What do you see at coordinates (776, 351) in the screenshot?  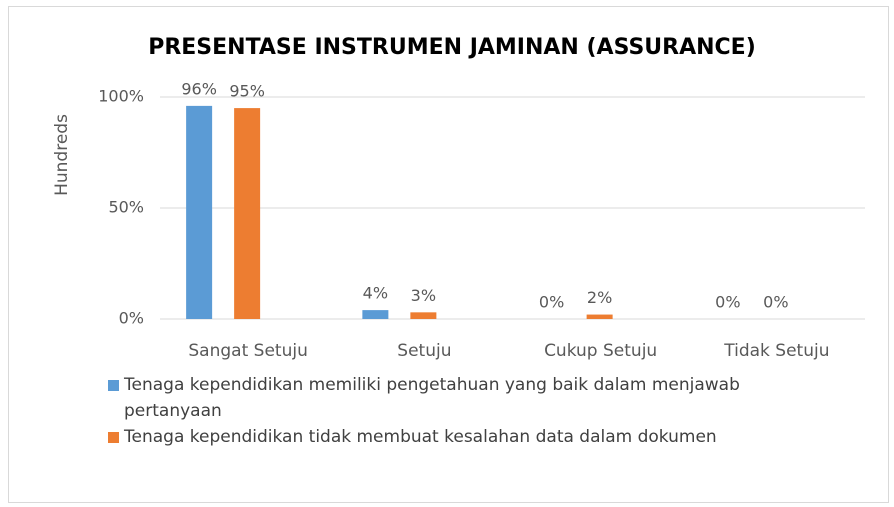 I see `x-tick-label: Tidak Setuju` at bounding box center [776, 351].